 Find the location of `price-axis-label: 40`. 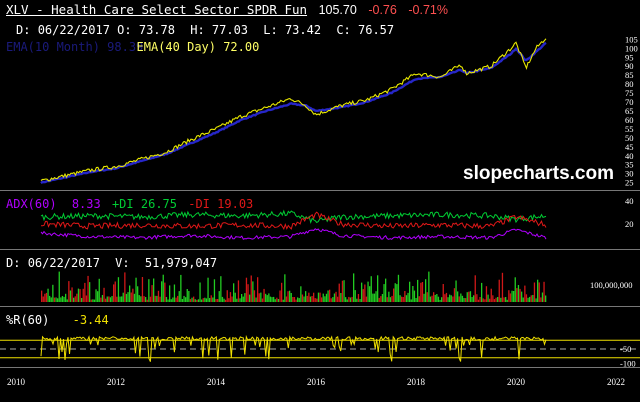

price-axis-label: 40 is located at coordinates (629, 156).